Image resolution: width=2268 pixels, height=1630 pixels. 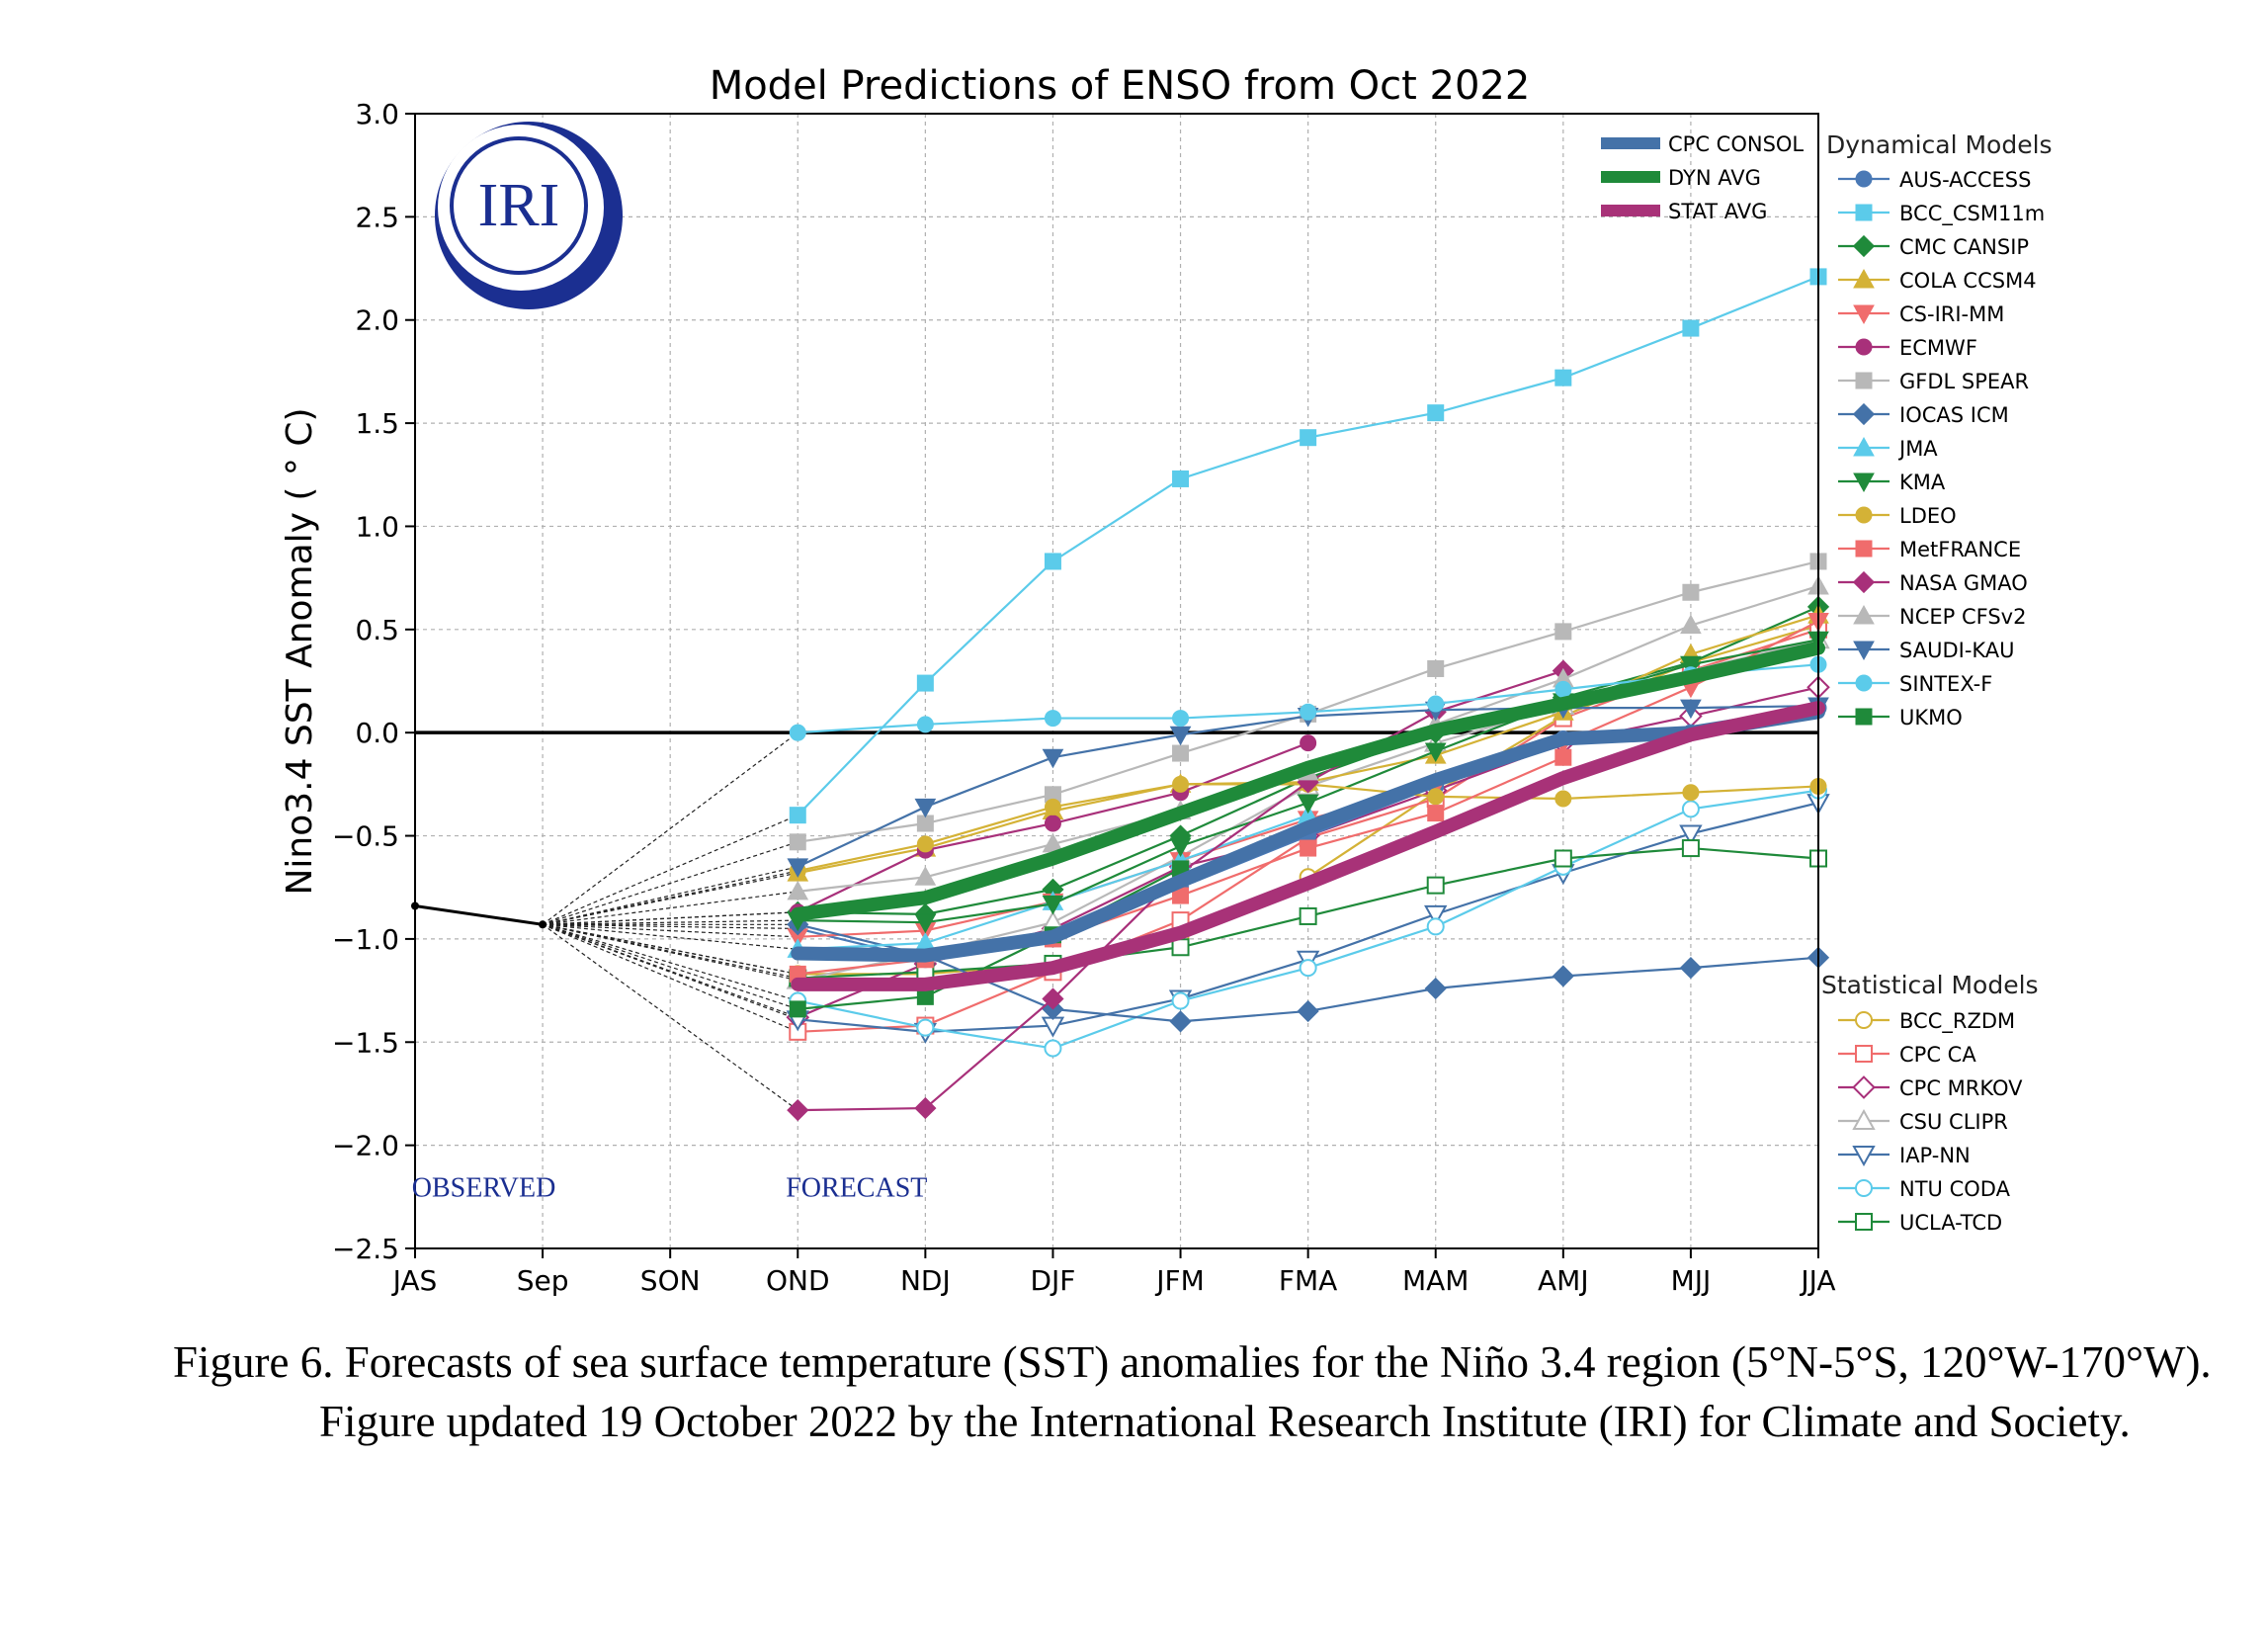 I want to click on connector-cs-iri-mm, so click(x=670, y=930).